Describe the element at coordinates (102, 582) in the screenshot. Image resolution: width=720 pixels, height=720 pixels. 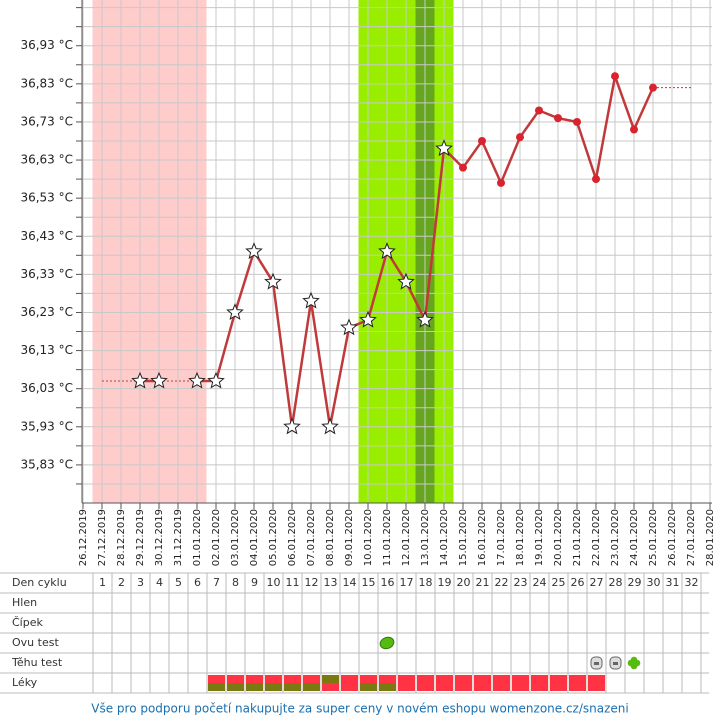
I see `day-number: 1` at that location.